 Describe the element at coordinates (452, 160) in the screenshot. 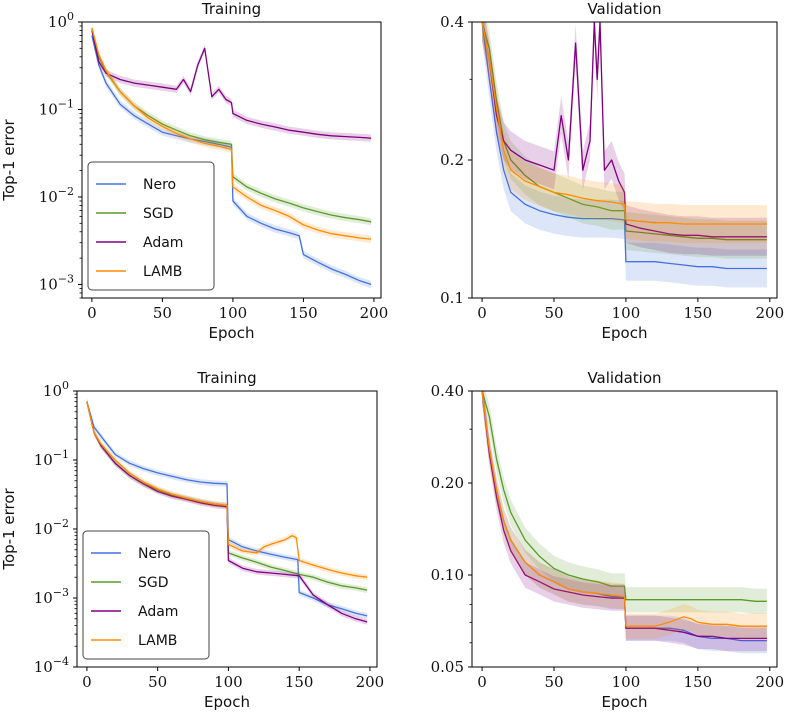

I see `y-tick-label: 0.2` at that location.